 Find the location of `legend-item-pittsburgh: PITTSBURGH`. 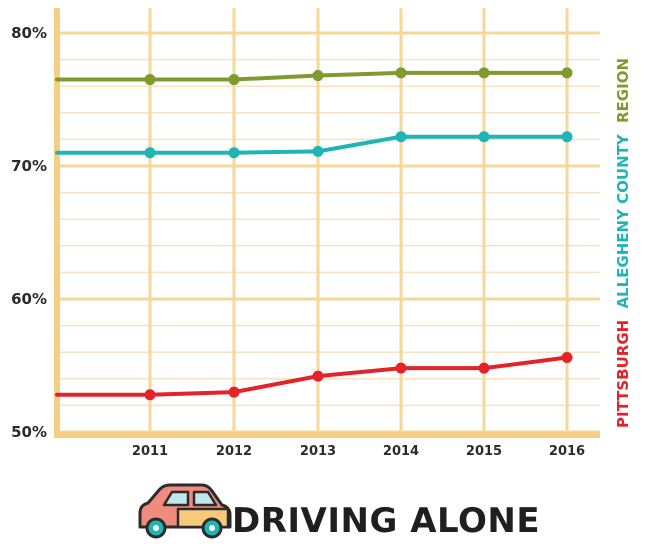

legend-item-pittsburgh: PITTSBURGH is located at coordinates (623, 374).